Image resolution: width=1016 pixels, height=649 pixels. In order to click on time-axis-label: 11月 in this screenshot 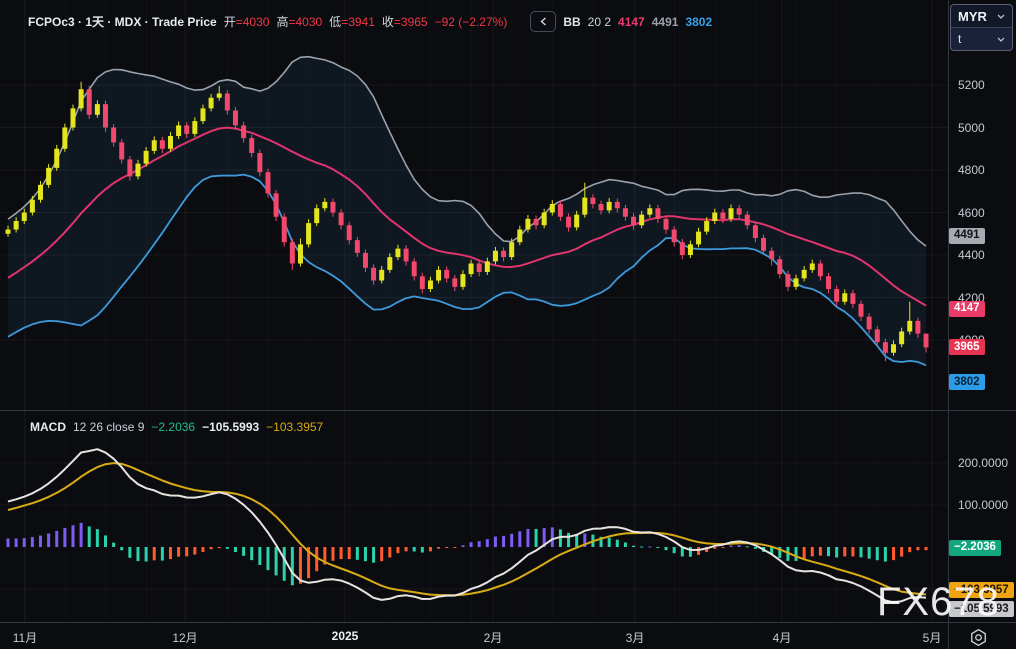, I will do `click(25, 638)`.